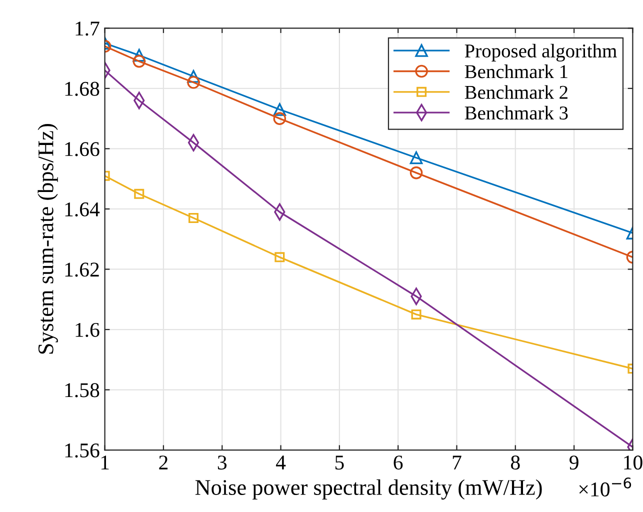 The width and height of the screenshot is (643, 512). What do you see at coordinates (48, 239) in the screenshot?
I see `y-axis-title: System sum-rate (bps/Hz)` at bounding box center [48, 239].